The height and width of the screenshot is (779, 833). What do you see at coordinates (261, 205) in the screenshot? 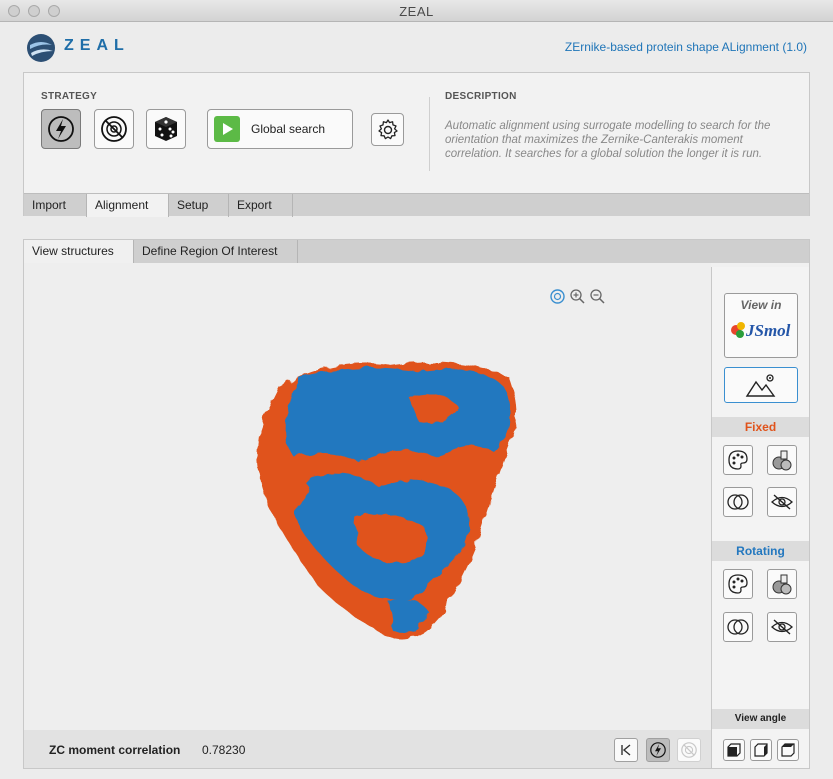
I see `tab-export: Export` at bounding box center [261, 205].